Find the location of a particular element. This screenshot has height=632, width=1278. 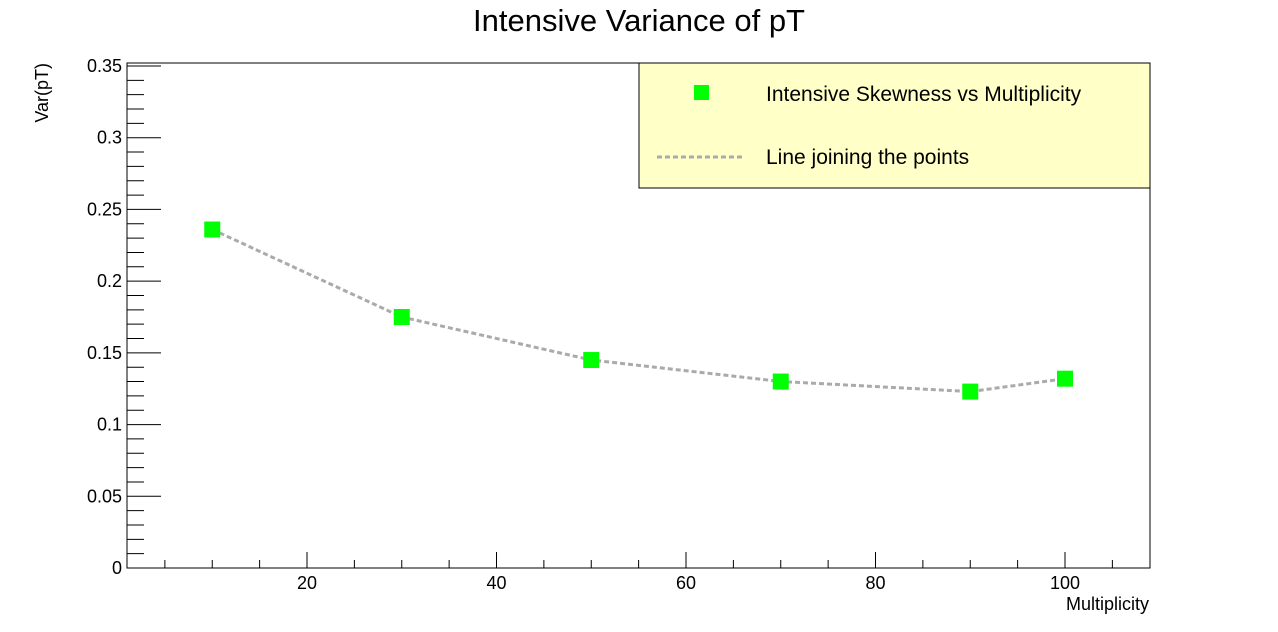

y-tick-label: 0.15 is located at coordinates (104, 353).